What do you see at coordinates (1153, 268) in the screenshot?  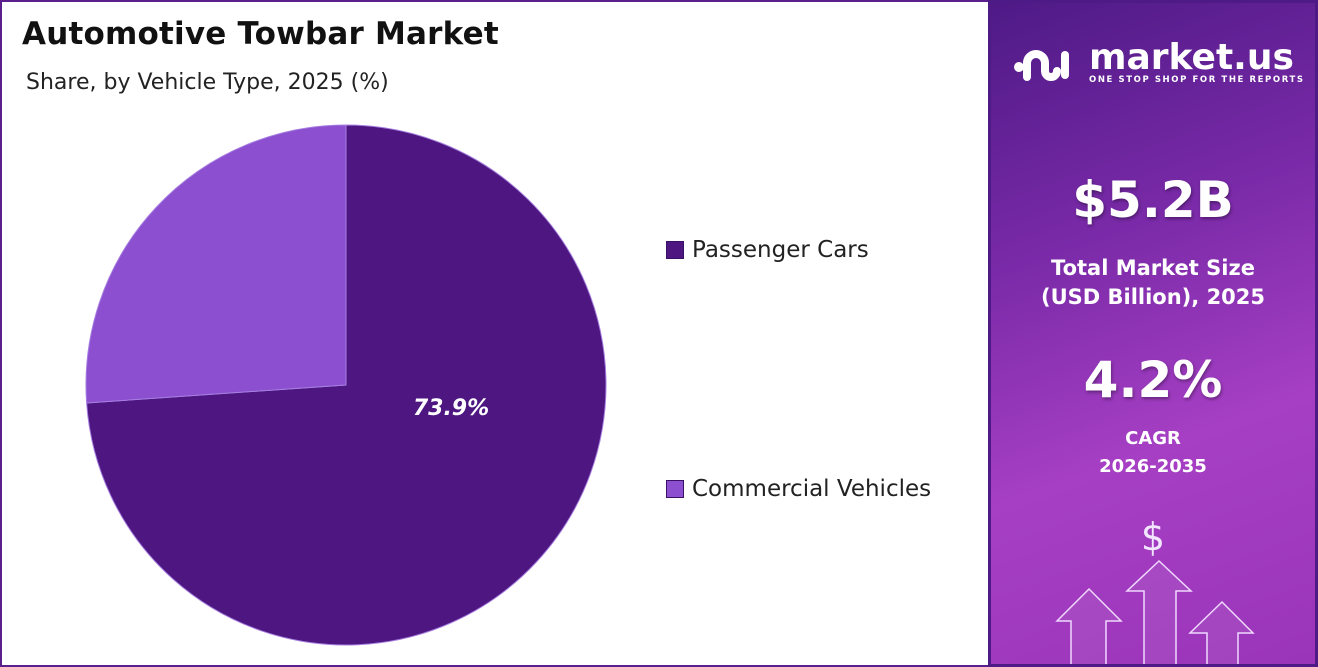 I see `market-size-label-1: Total Market Size` at bounding box center [1153, 268].